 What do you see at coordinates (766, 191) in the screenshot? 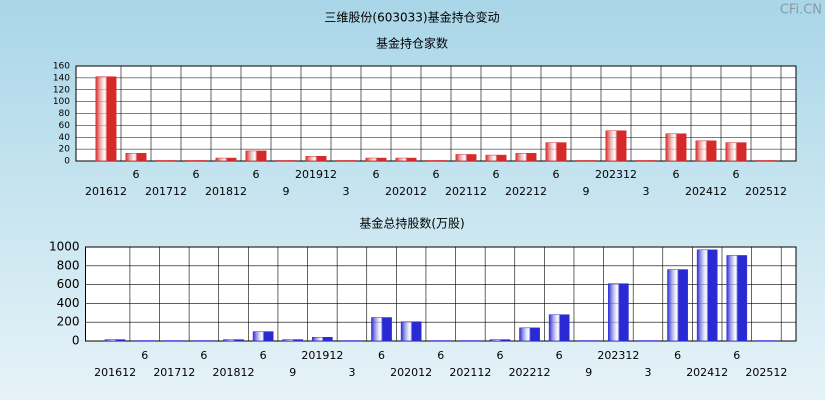
I see `x-tick-label: 202512` at bounding box center [766, 191].